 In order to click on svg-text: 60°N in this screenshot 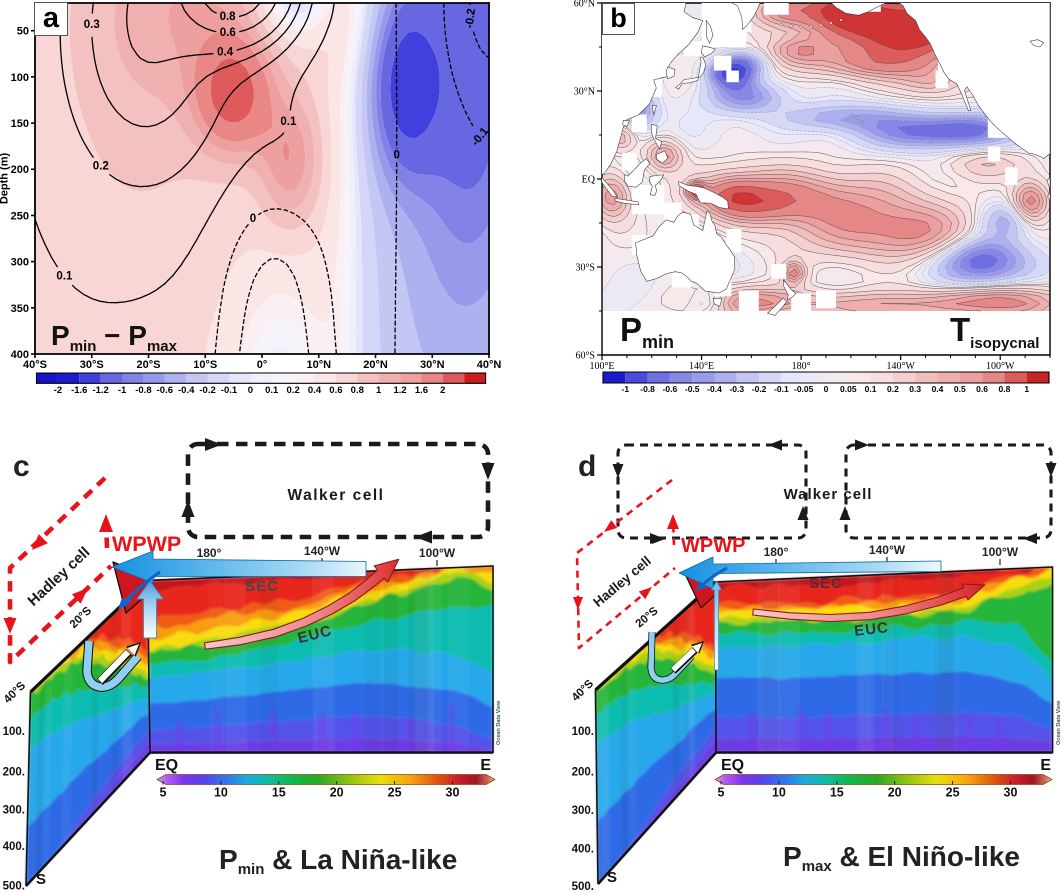, I will do `click(584, 4)`.